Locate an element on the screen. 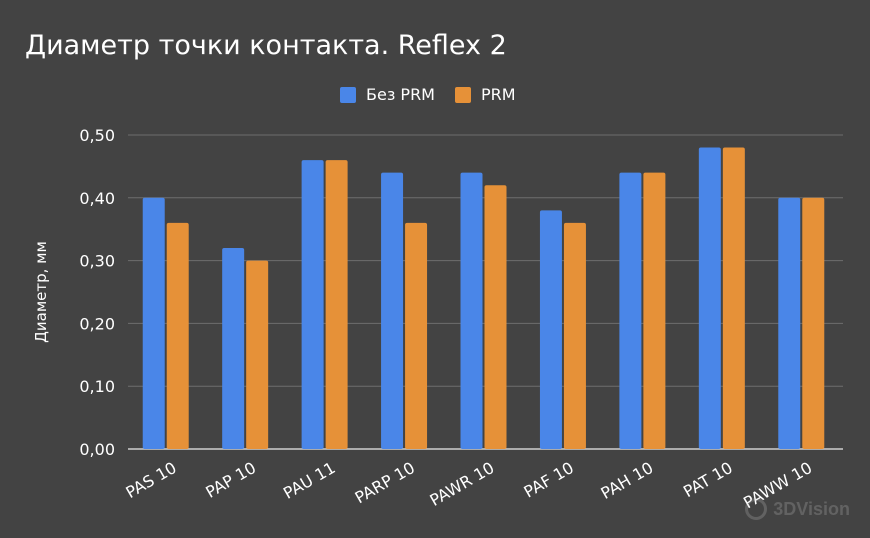 The width and height of the screenshot is (870, 538). legend-item-series-2: PRM is located at coordinates (485, 94).